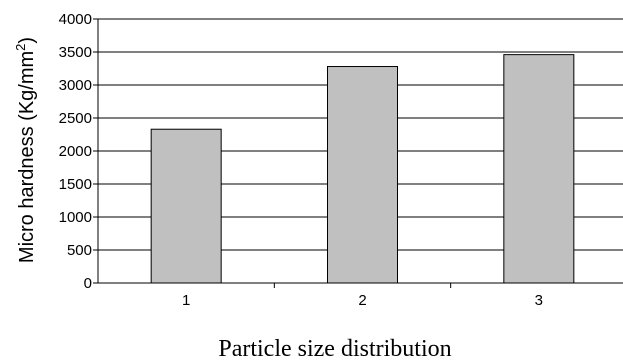 This screenshot has width=623, height=363. What do you see at coordinates (539, 300) in the screenshot?
I see `x-tick-label: 3` at bounding box center [539, 300].